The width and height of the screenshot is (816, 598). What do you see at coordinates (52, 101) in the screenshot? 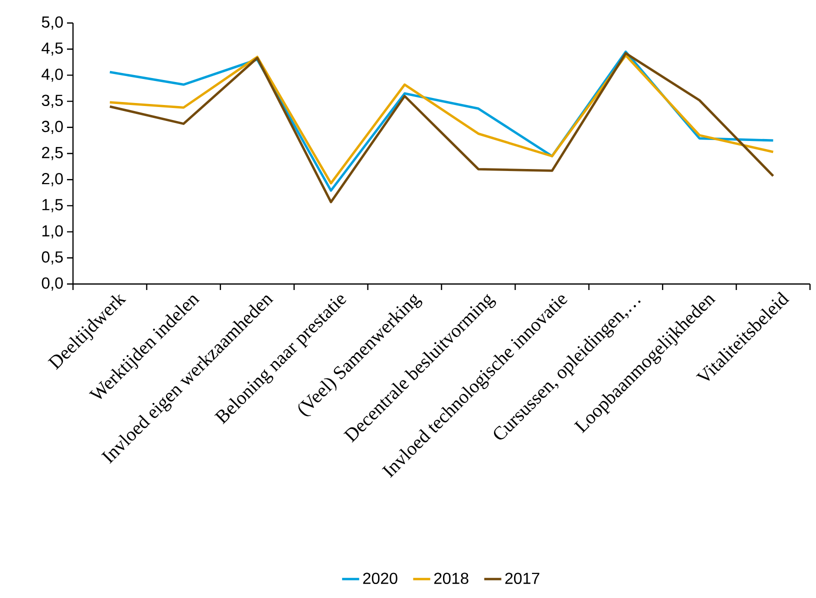
I see `y-tick-label: 3,5` at bounding box center [52, 101].